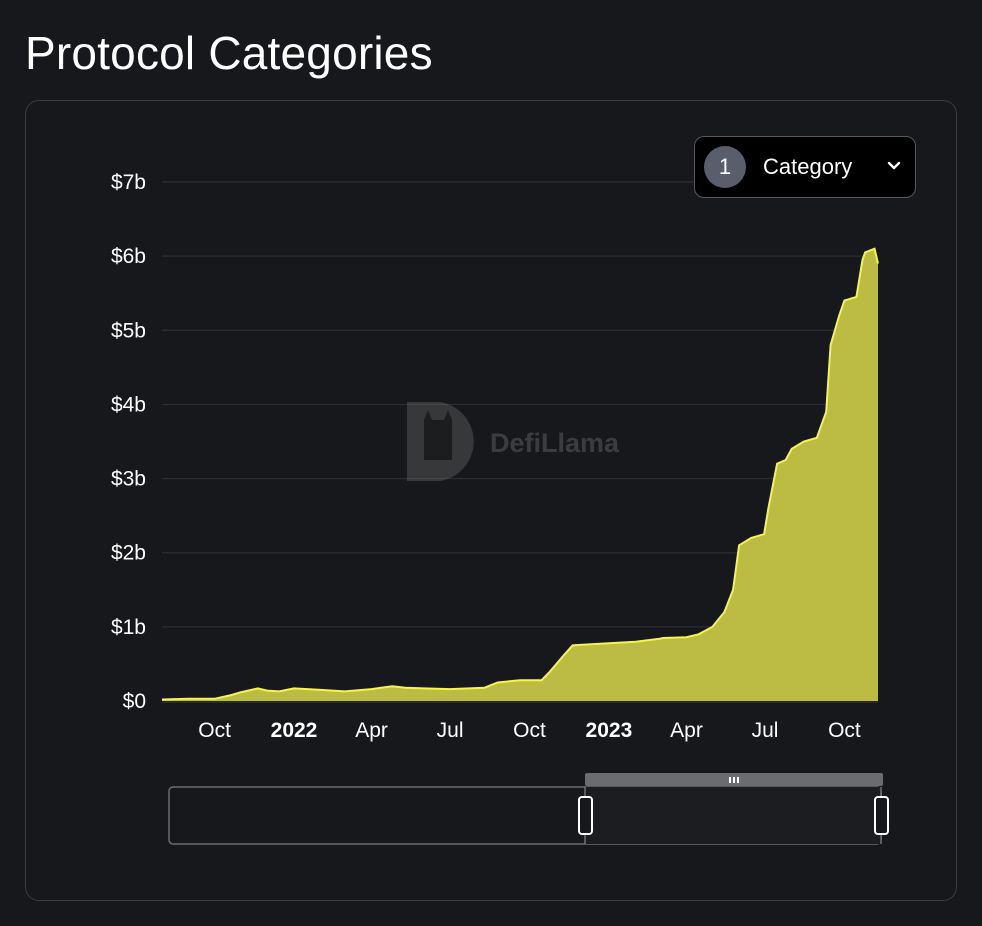  Describe the element at coordinates (229, 53) in the screenshot. I see `page-title: Protocol Categories` at that location.